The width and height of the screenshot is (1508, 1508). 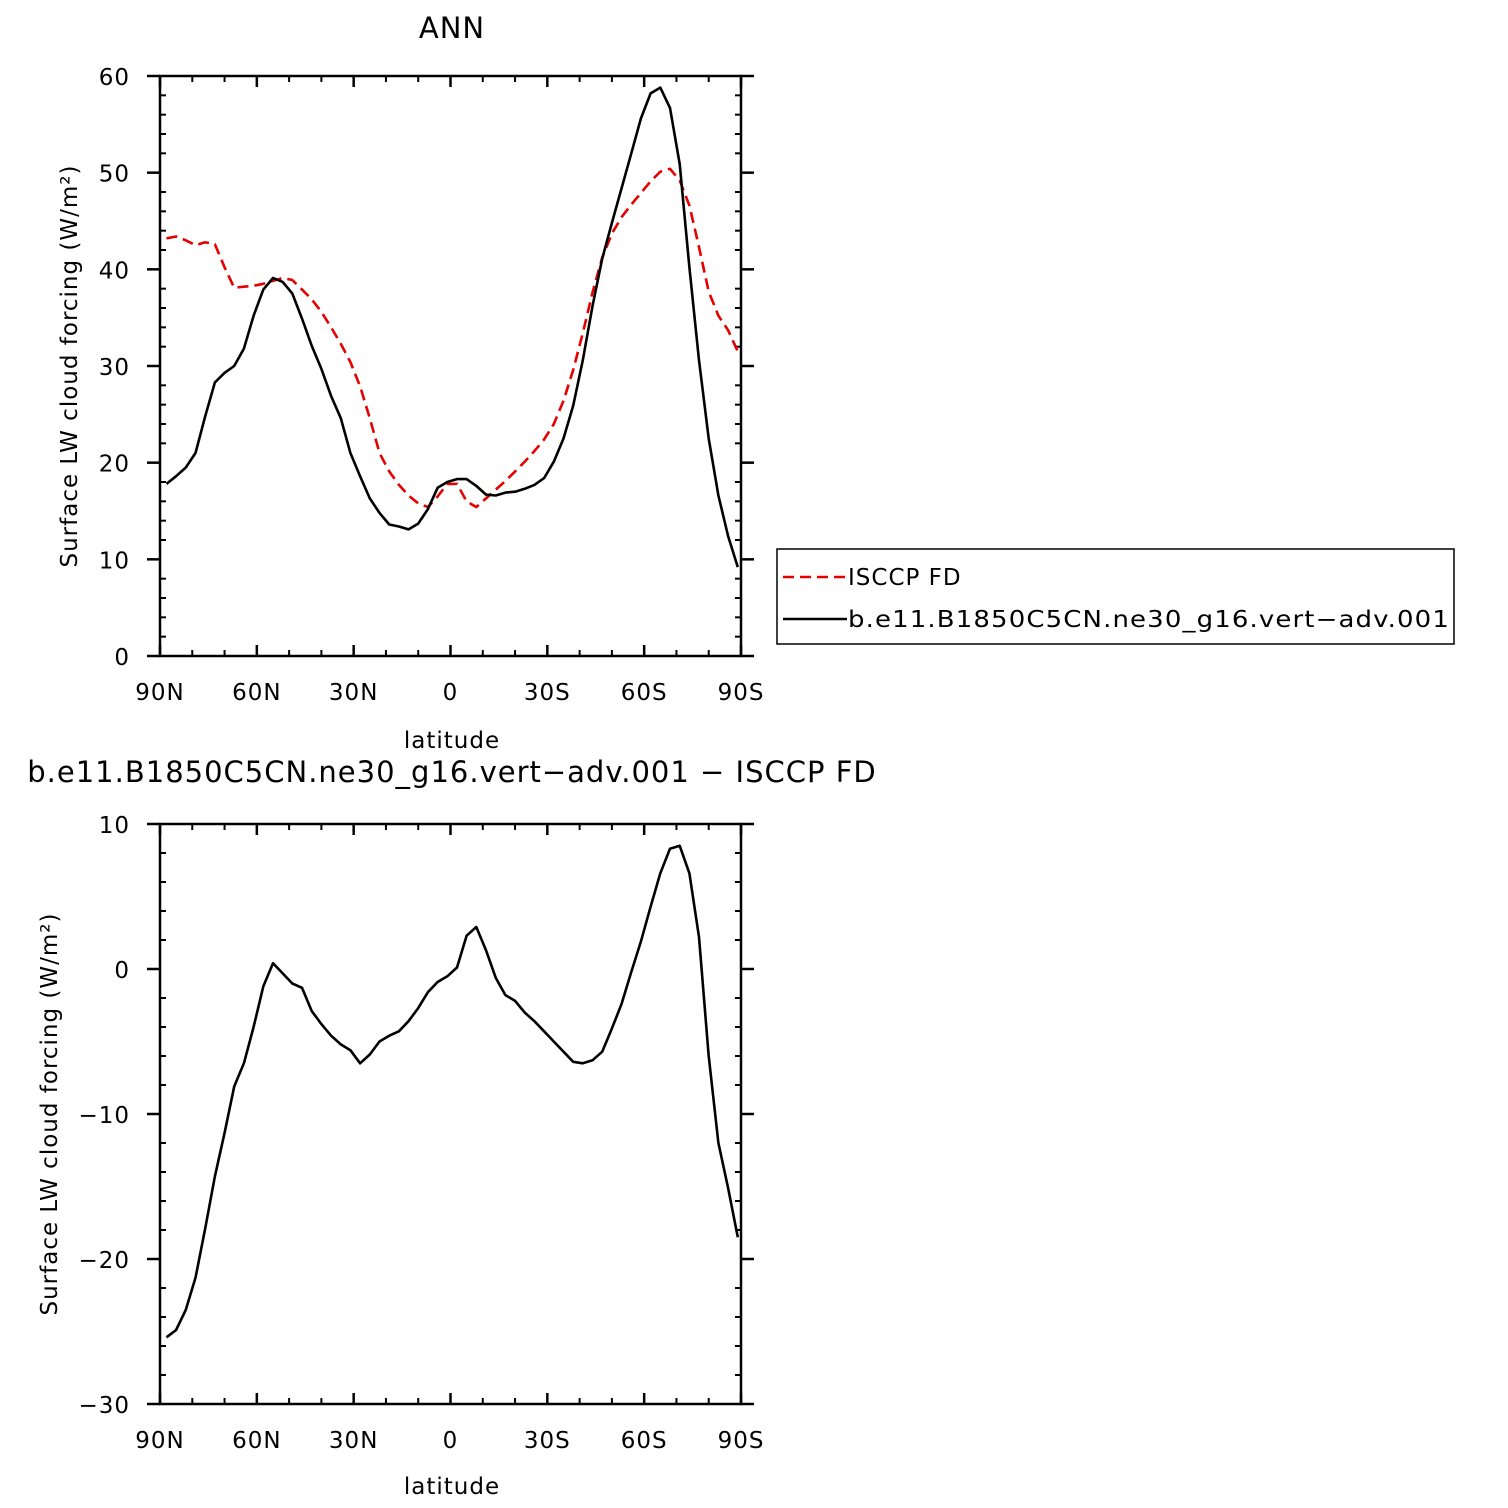 I want to click on bottom-x-tick-label: 0, so click(x=451, y=1441).